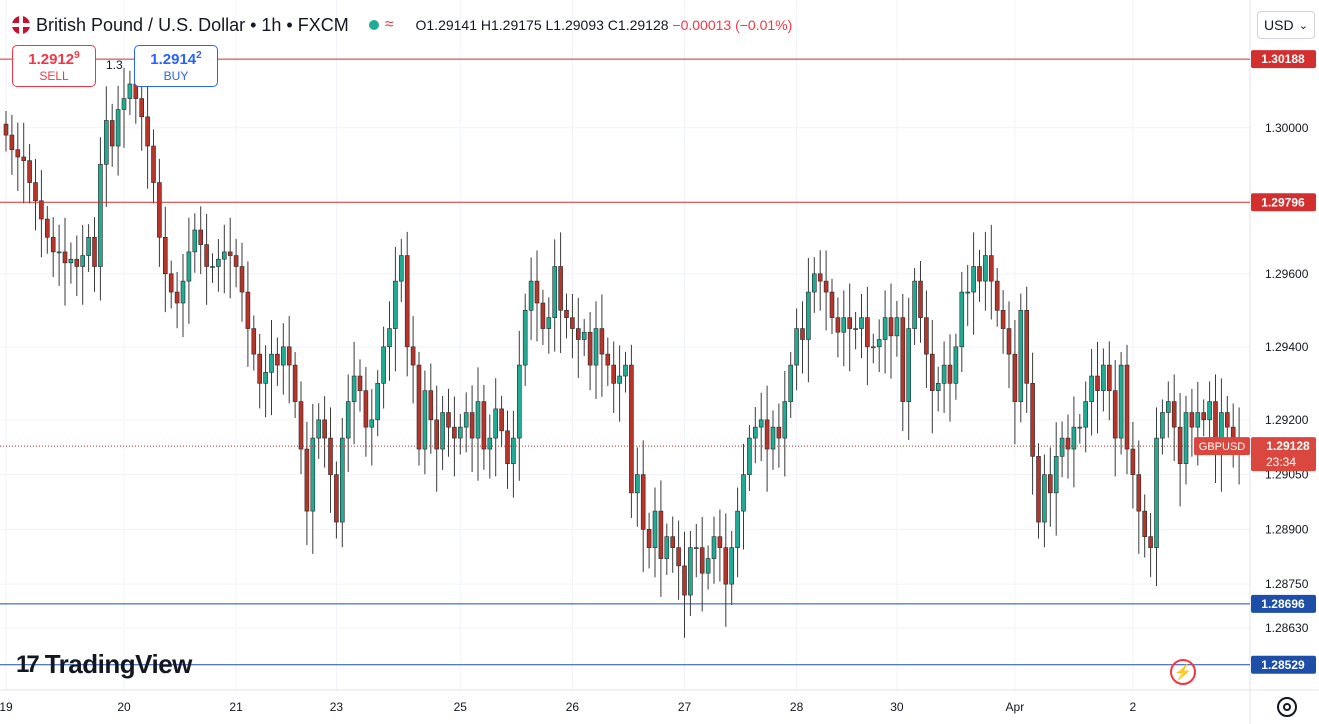  I want to click on lightning-icon: ⚡, so click(1183, 672).